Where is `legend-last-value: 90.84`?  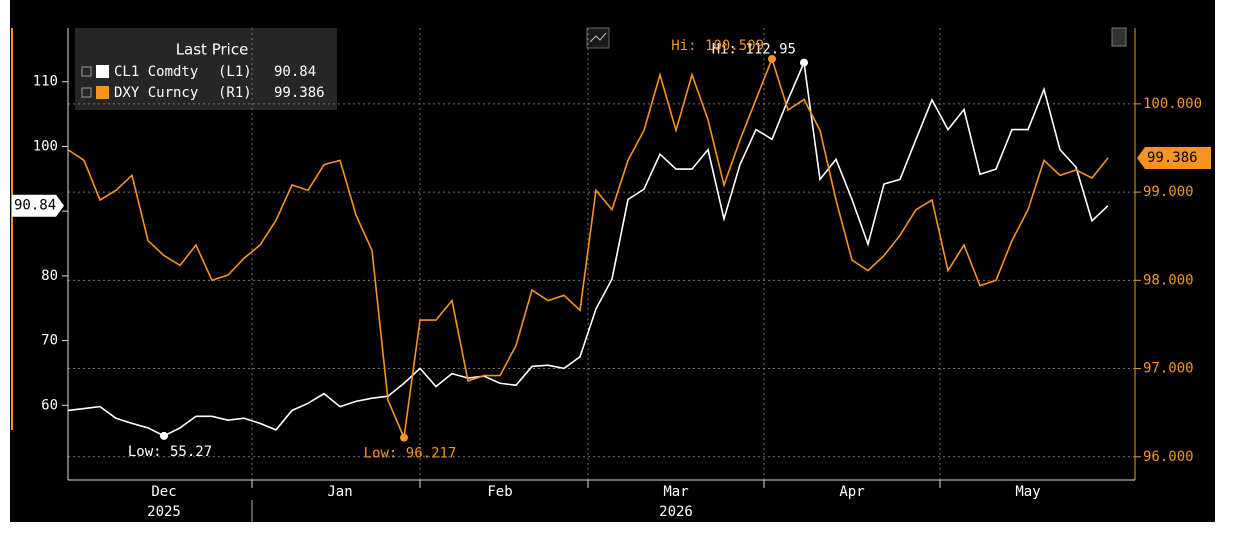
legend-last-value: 90.84 is located at coordinates (295, 72).